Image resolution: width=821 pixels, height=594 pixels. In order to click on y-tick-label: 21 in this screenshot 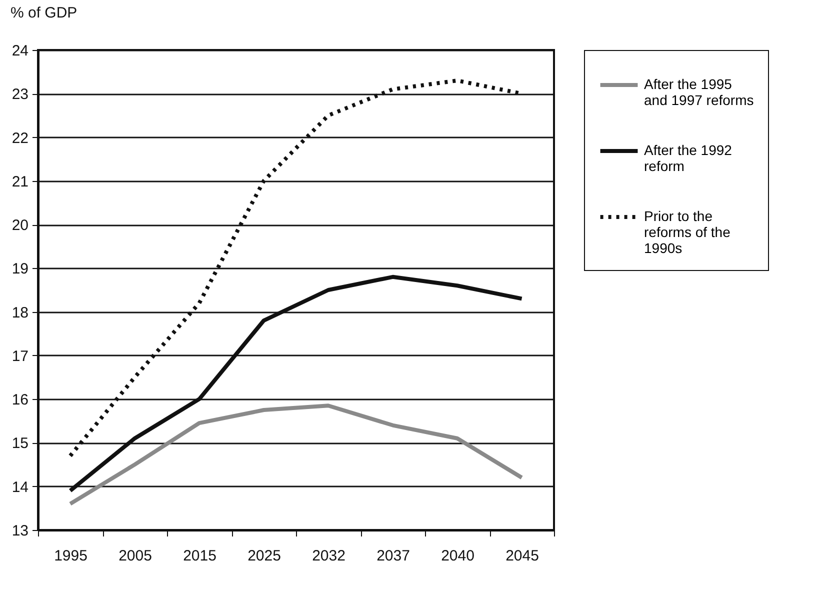, I will do `click(20, 181)`.